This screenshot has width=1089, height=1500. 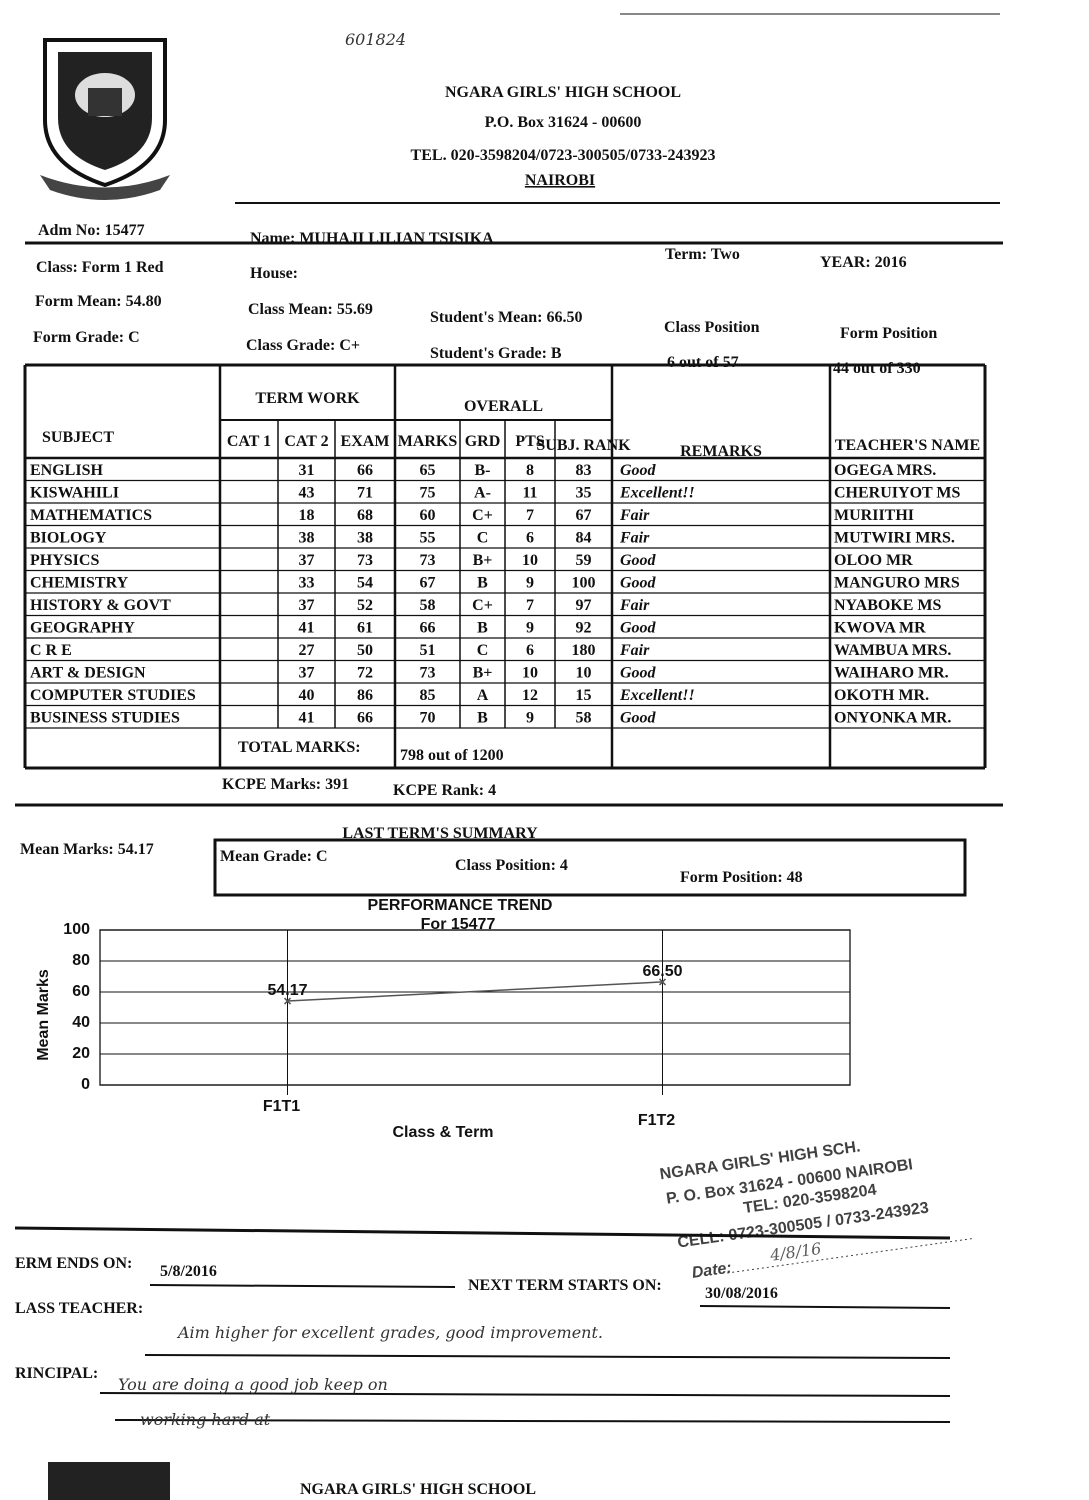 What do you see at coordinates (73, 1263) in the screenshot?
I see `field: ERM ENDS ON:` at bounding box center [73, 1263].